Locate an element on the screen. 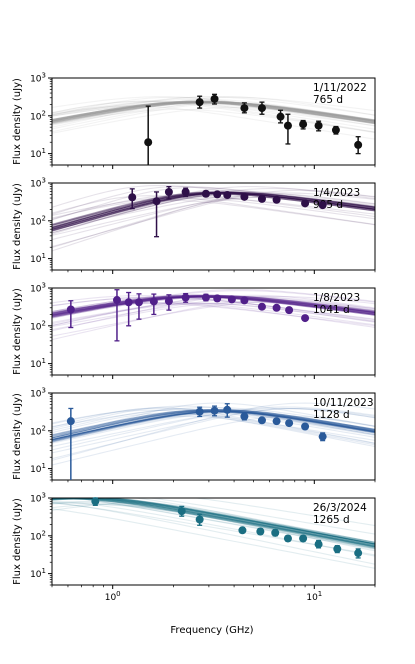  epoch-date-label: 1/11/2022 is located at coordinates (340, 88).